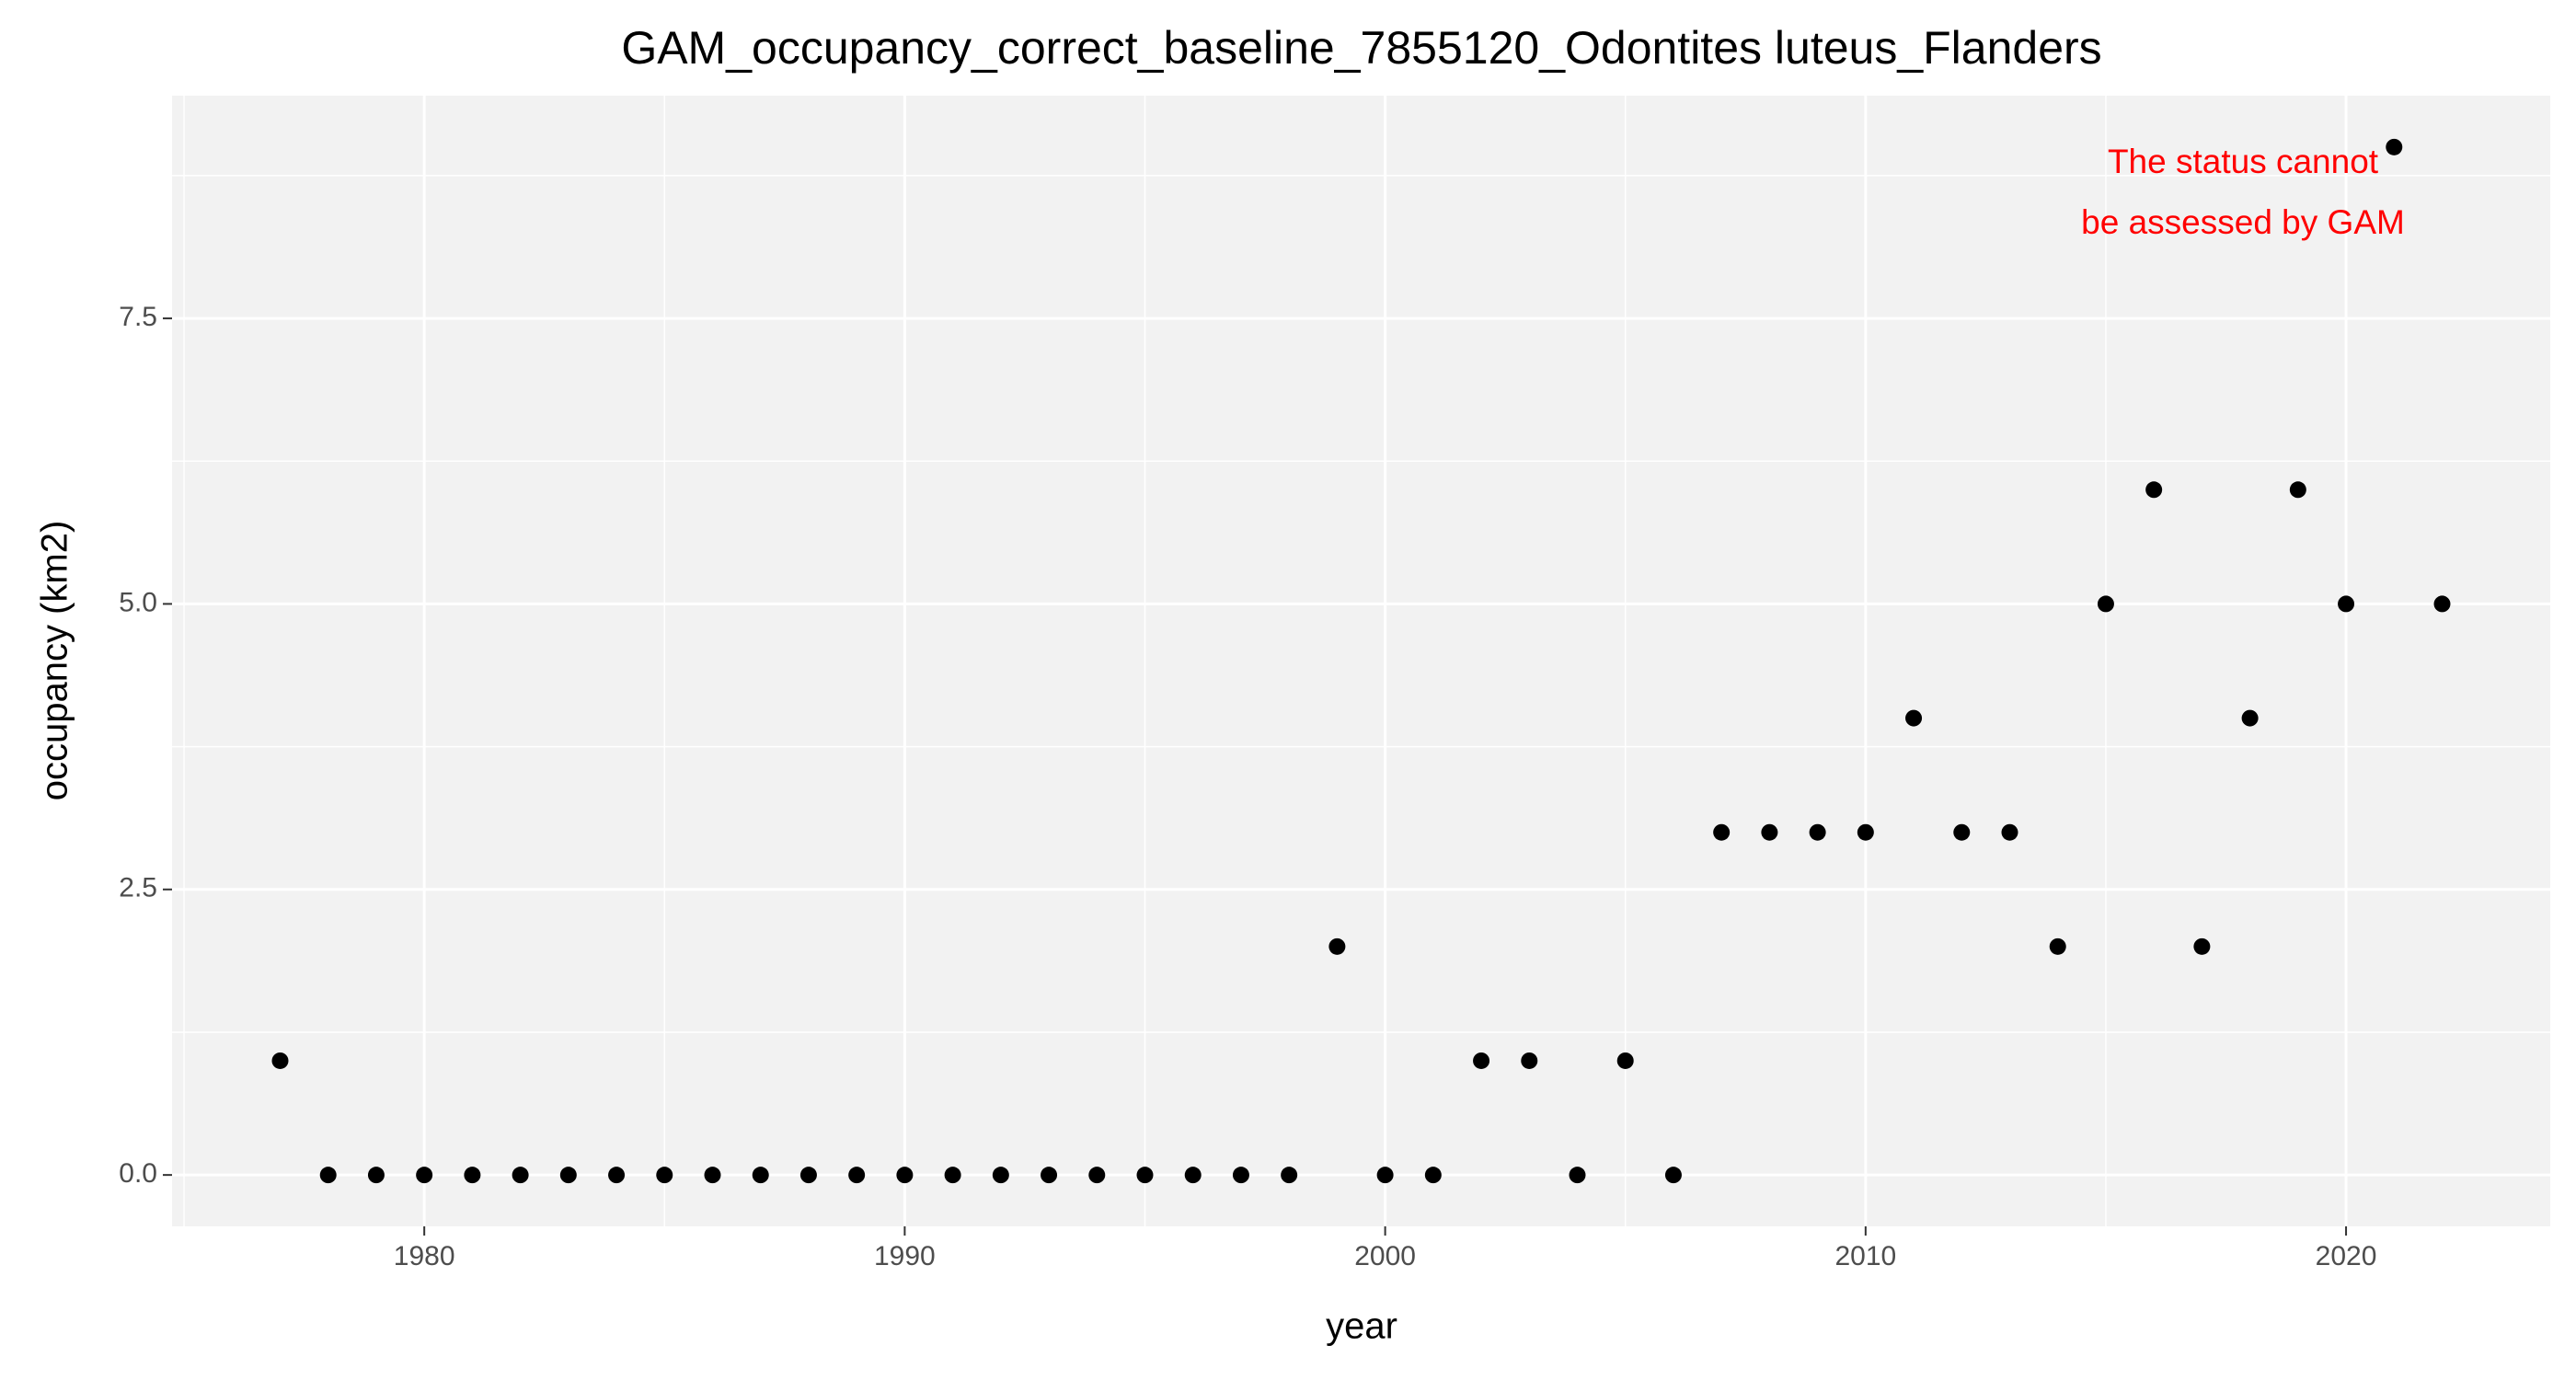  What do you see at coordinates (2243, 222) in the screenshot?
I see `annotation: be assessed by GAM` at bounding box center [2243, 222].